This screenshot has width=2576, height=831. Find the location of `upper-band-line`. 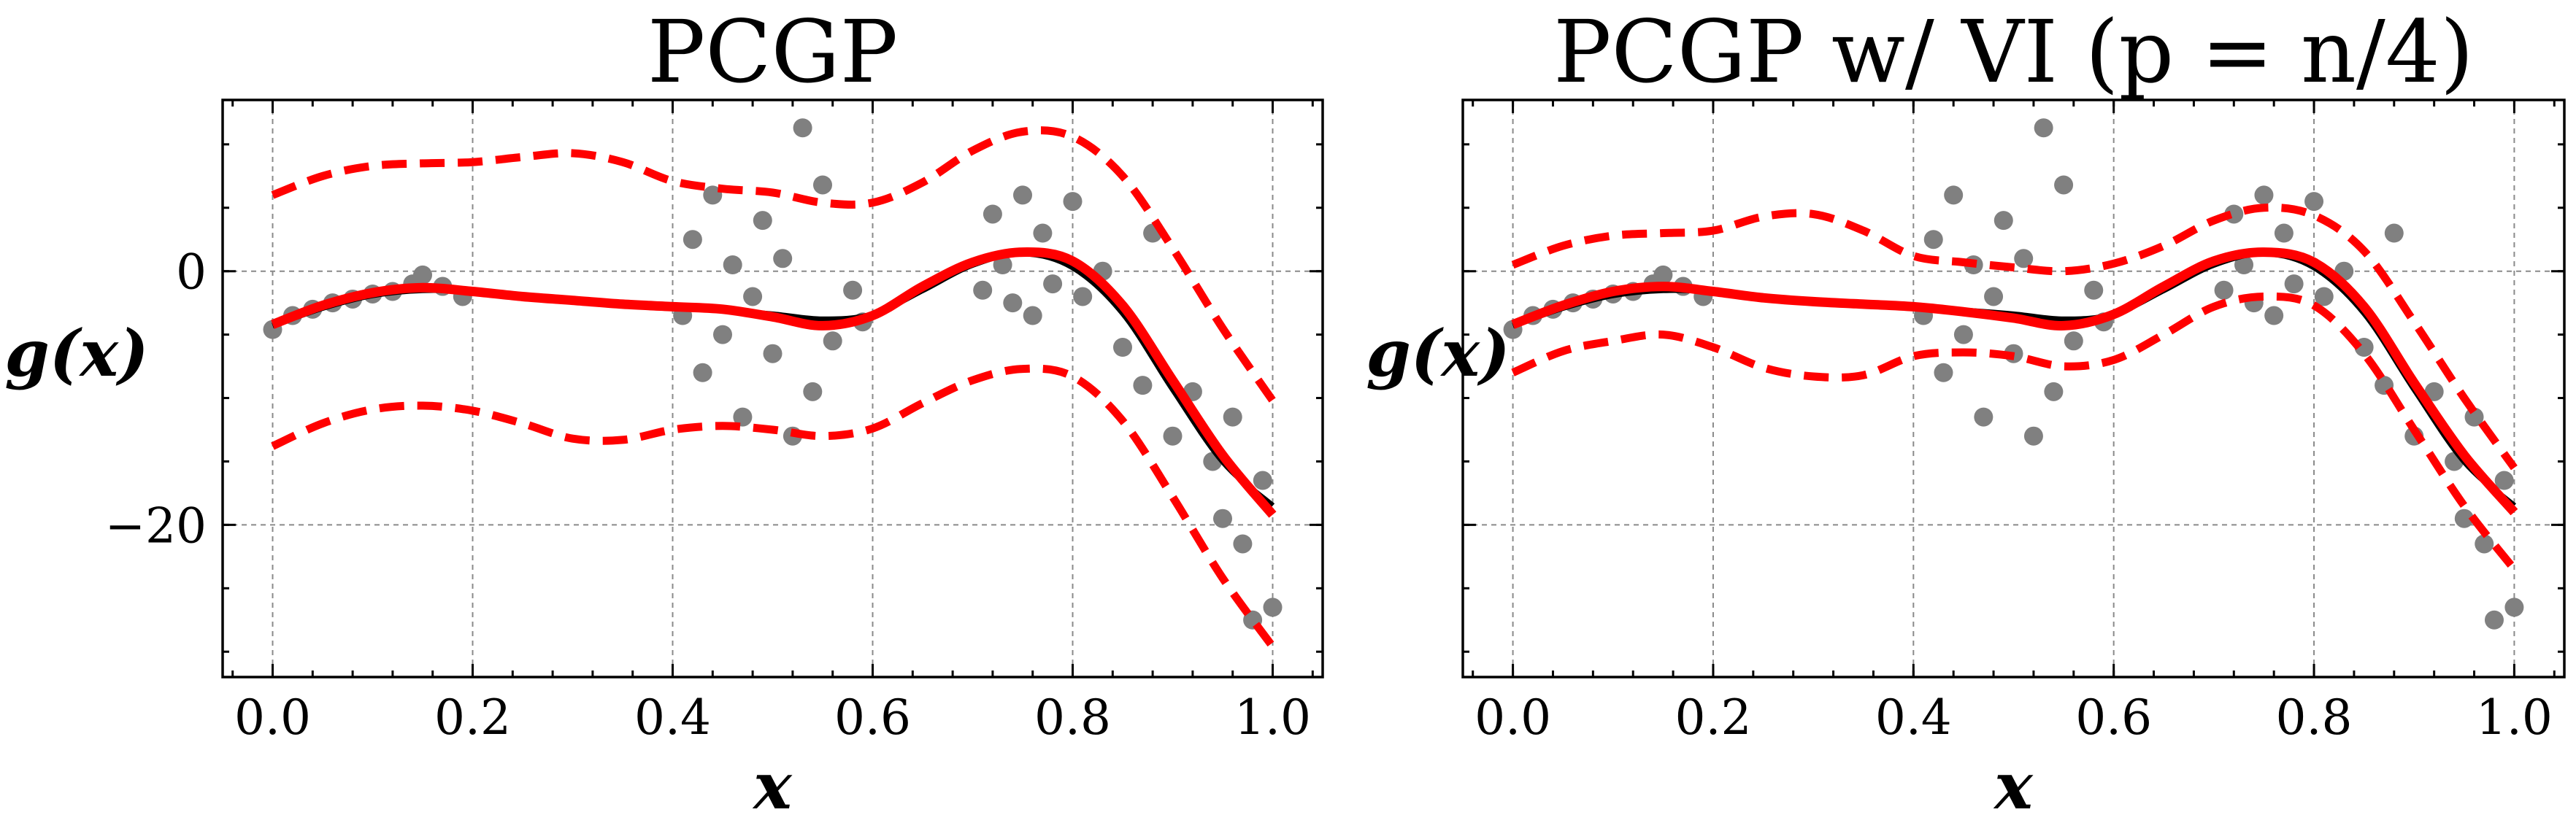

upper-band-line is located at coordinates (2014, 337).